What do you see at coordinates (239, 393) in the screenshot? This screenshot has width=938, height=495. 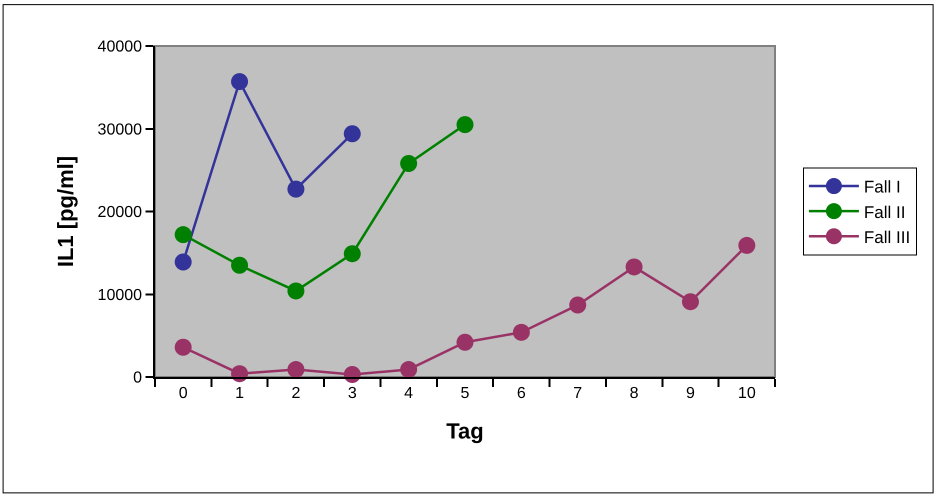 I see `x-tick-label: 1` at bounding box center [239, 393].